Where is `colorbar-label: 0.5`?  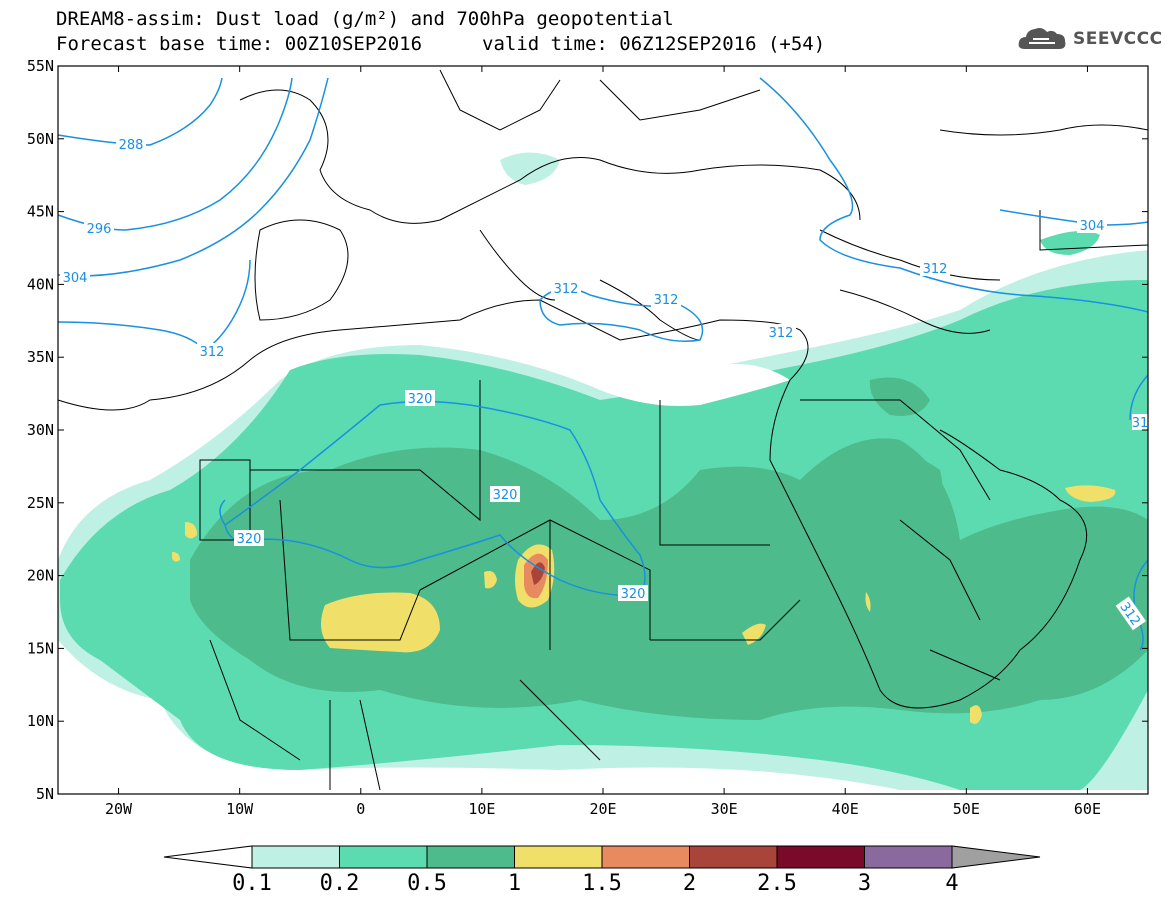
colorbar-label: 0.5 is located at coordinates (427, 883).